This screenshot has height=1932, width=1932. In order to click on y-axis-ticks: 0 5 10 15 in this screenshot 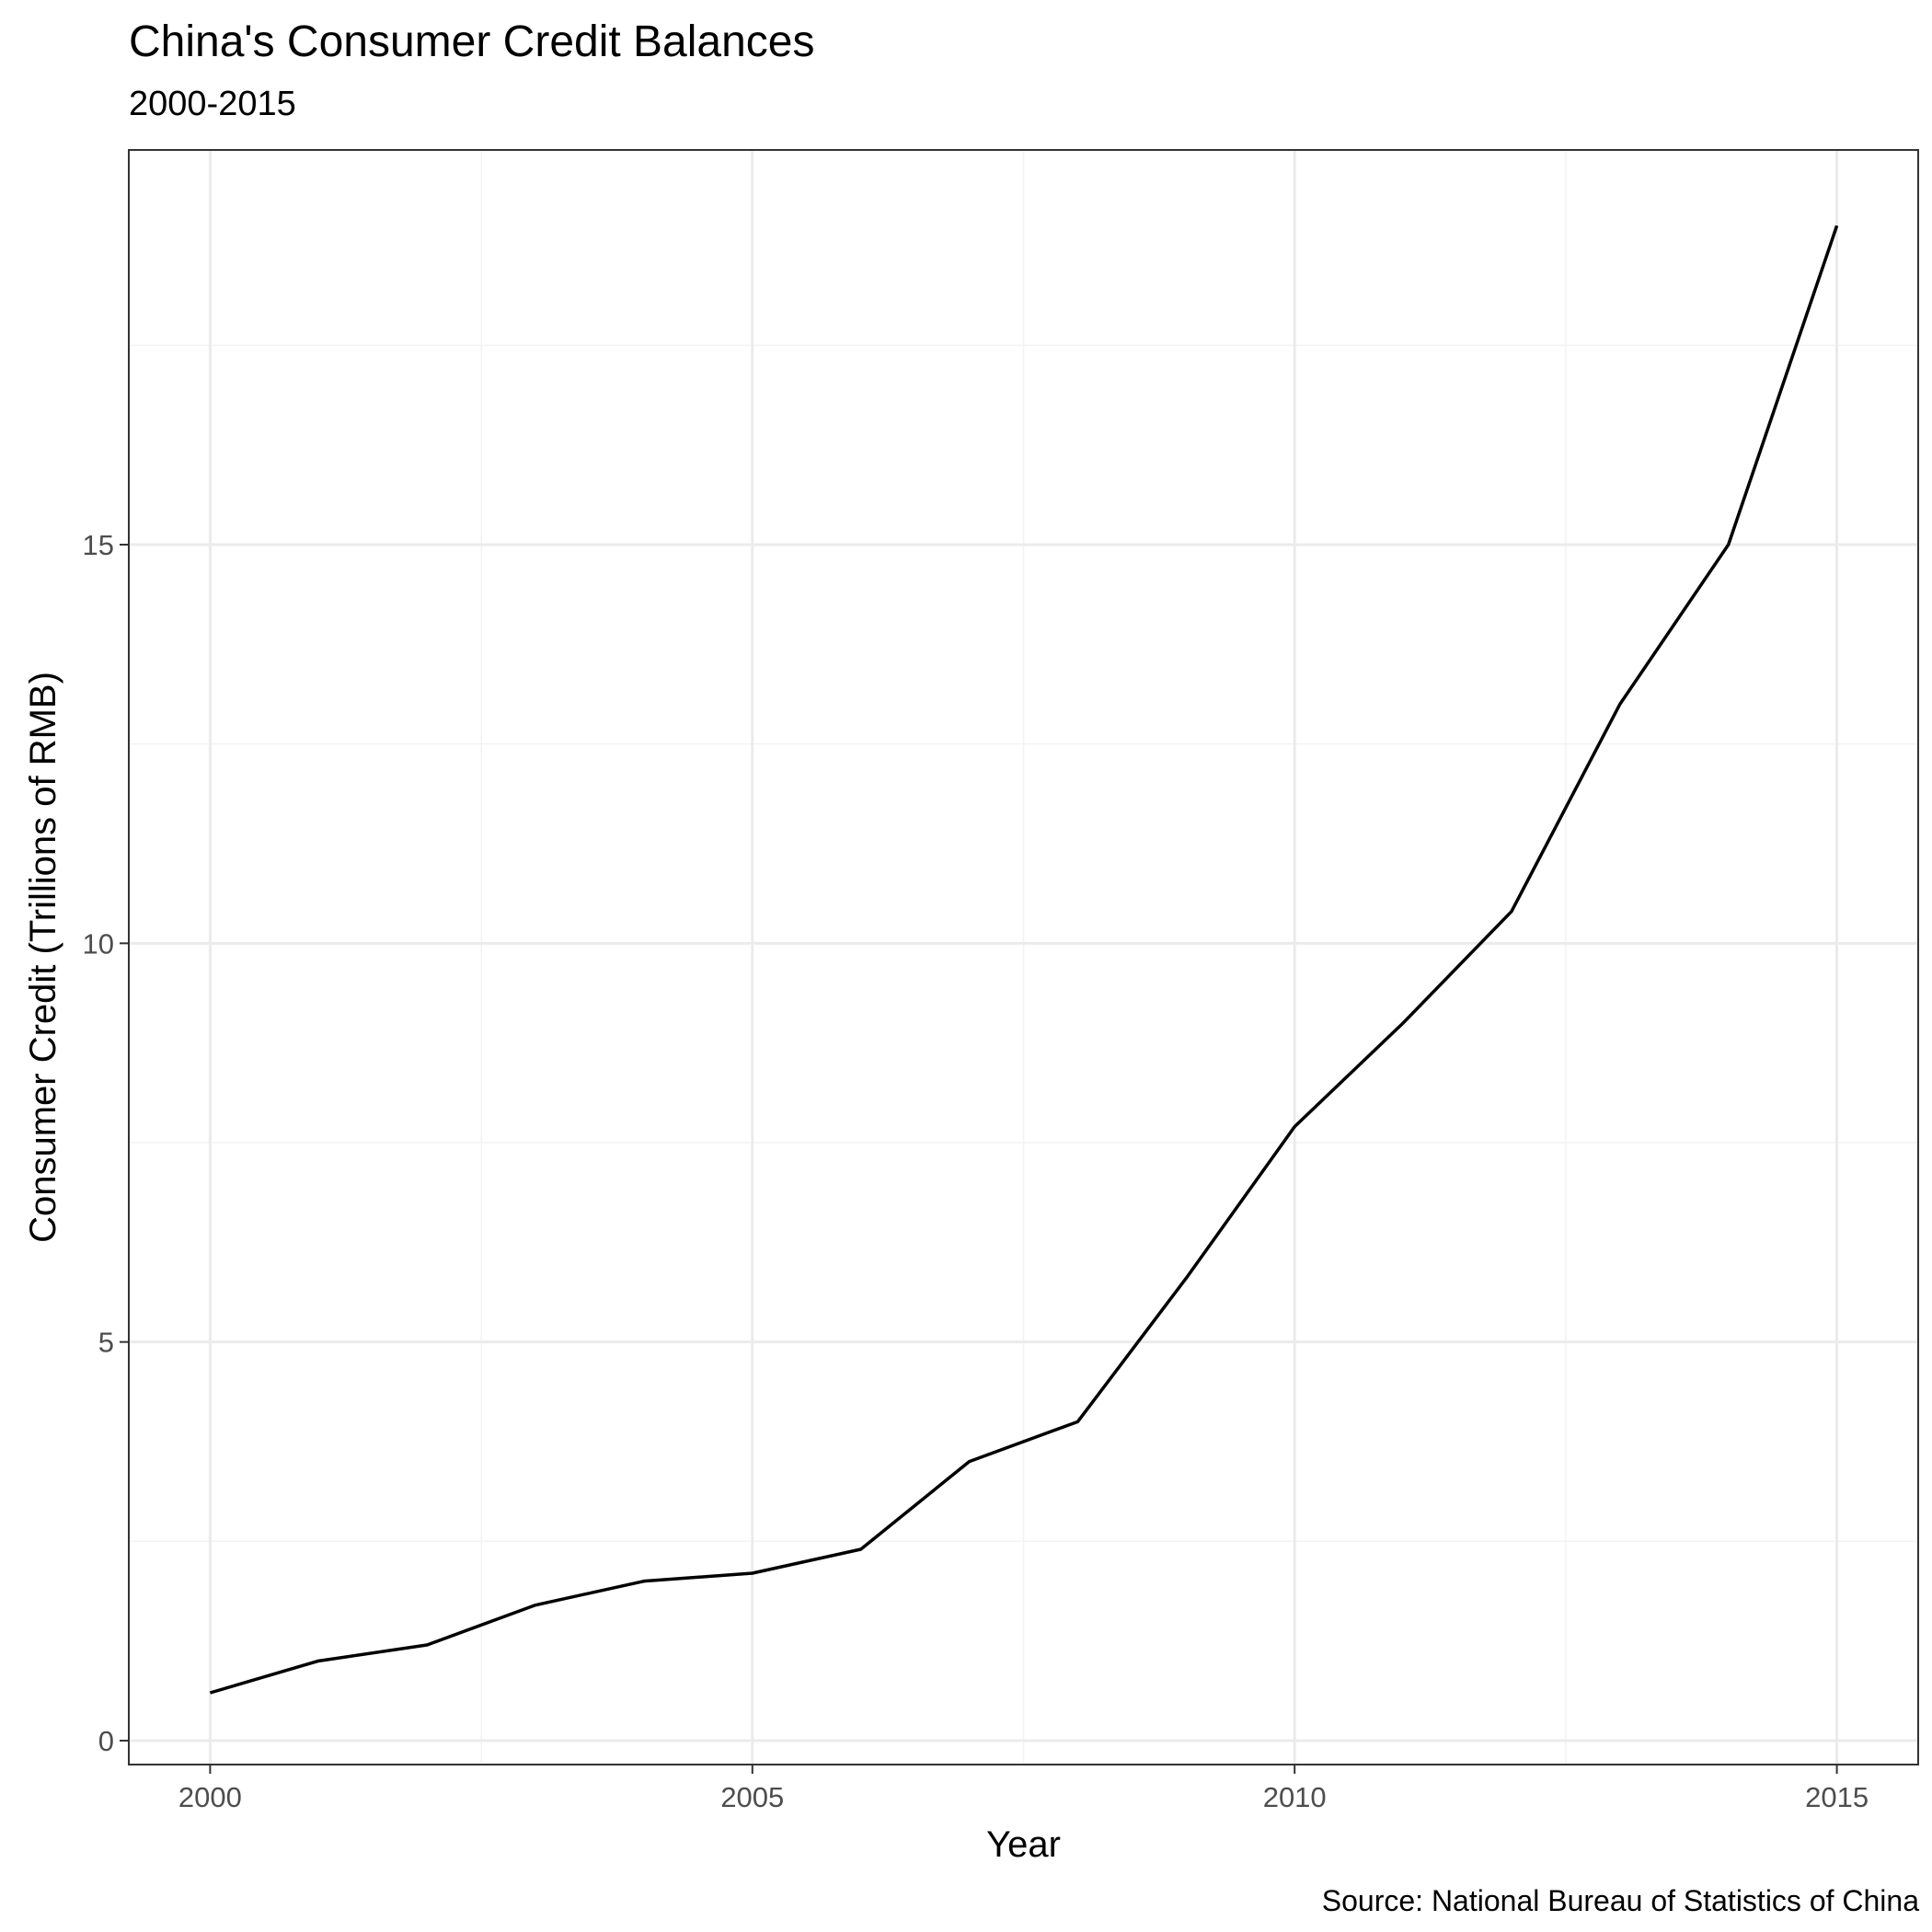, I will do `click(106, 1143)`.